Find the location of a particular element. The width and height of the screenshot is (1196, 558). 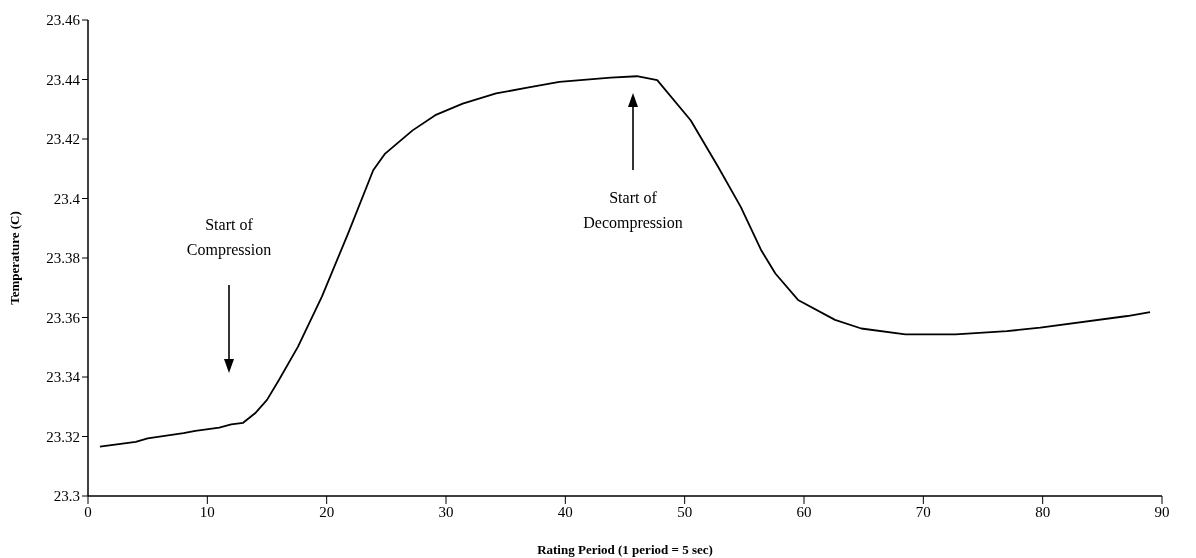

x-tick-label: 60 is located at coordinates (804, 511).